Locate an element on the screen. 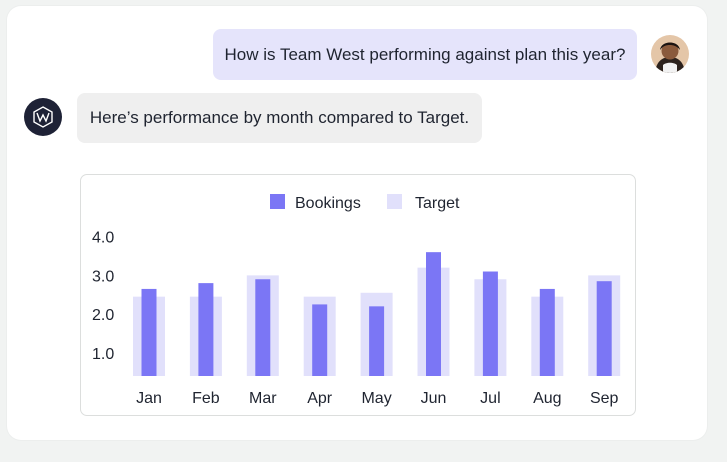  y-tick-label: 1.0 is located at coordinates (103, 354).